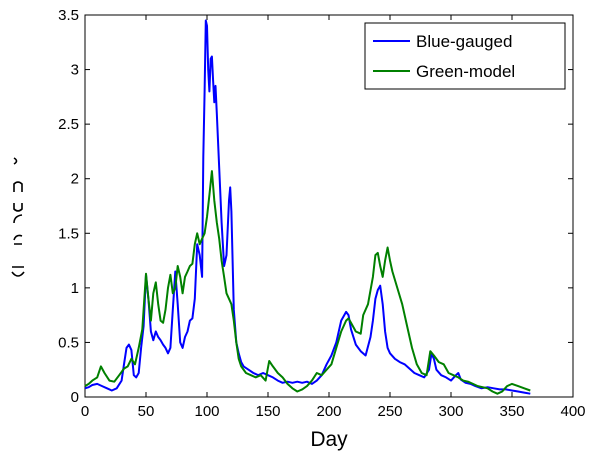  Describe the element at coordinates (18, 186) in the screenshot. I see `y-label-fragment-n` at that location.